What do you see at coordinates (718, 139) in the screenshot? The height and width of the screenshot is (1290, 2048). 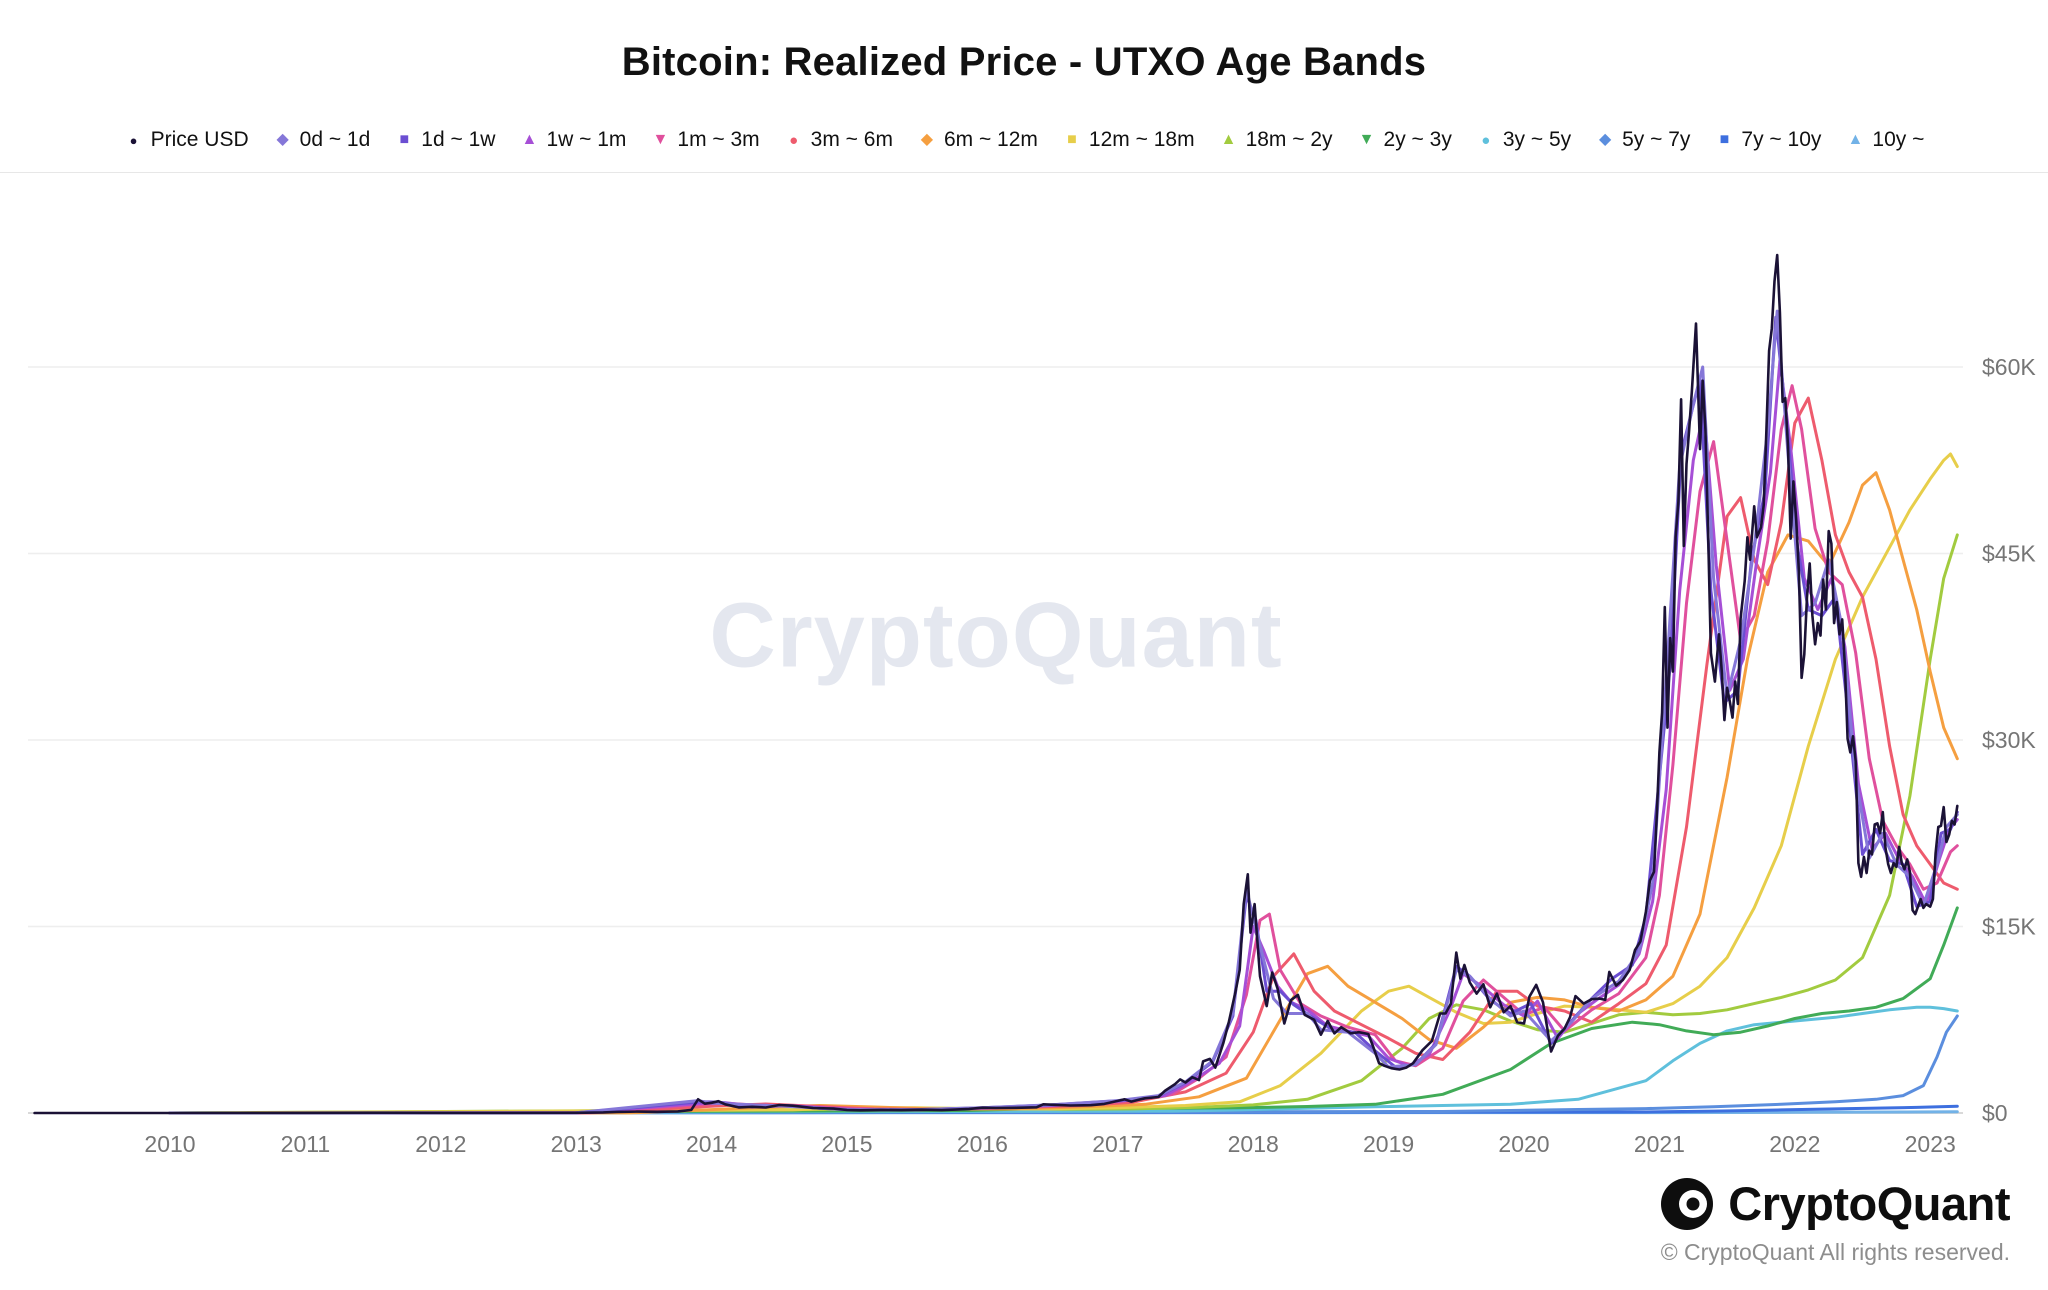 I see `legend-label: 1m ~ 3m` at bounding box center [718, 139].